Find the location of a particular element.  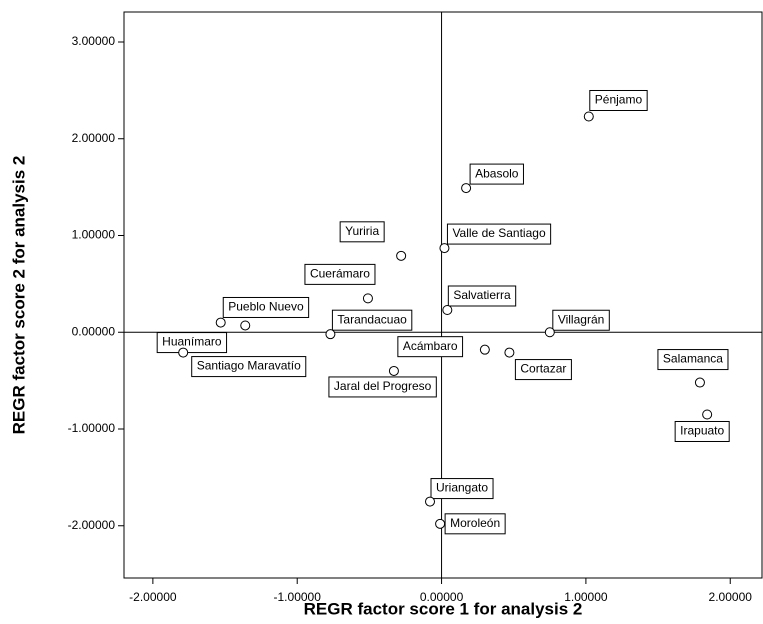

point-label: Cortazar is located at coordinates (543, 369).